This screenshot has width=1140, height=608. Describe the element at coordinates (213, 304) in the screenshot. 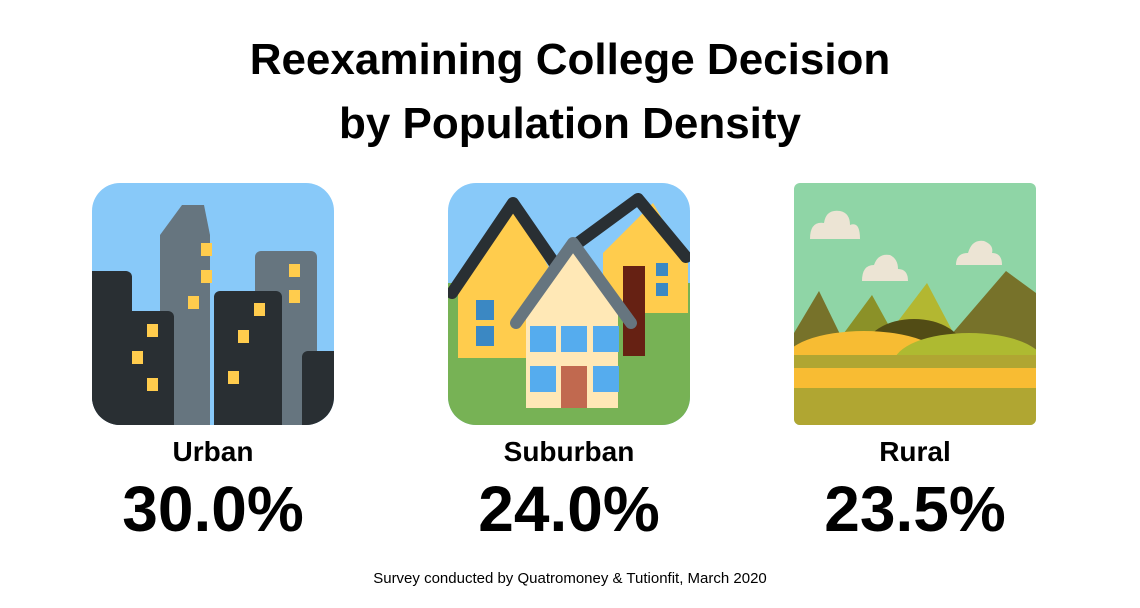

I see `city-icon` at that location.